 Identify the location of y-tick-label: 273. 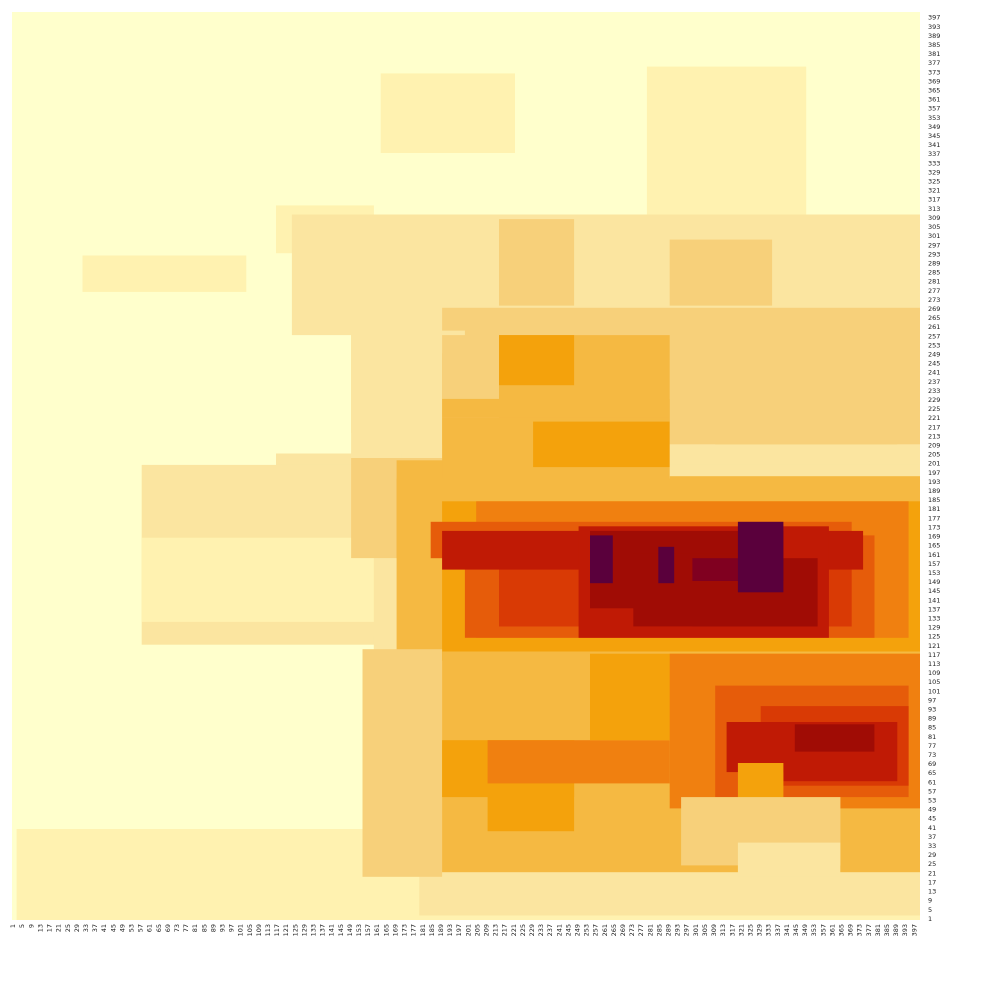
(934, 300).